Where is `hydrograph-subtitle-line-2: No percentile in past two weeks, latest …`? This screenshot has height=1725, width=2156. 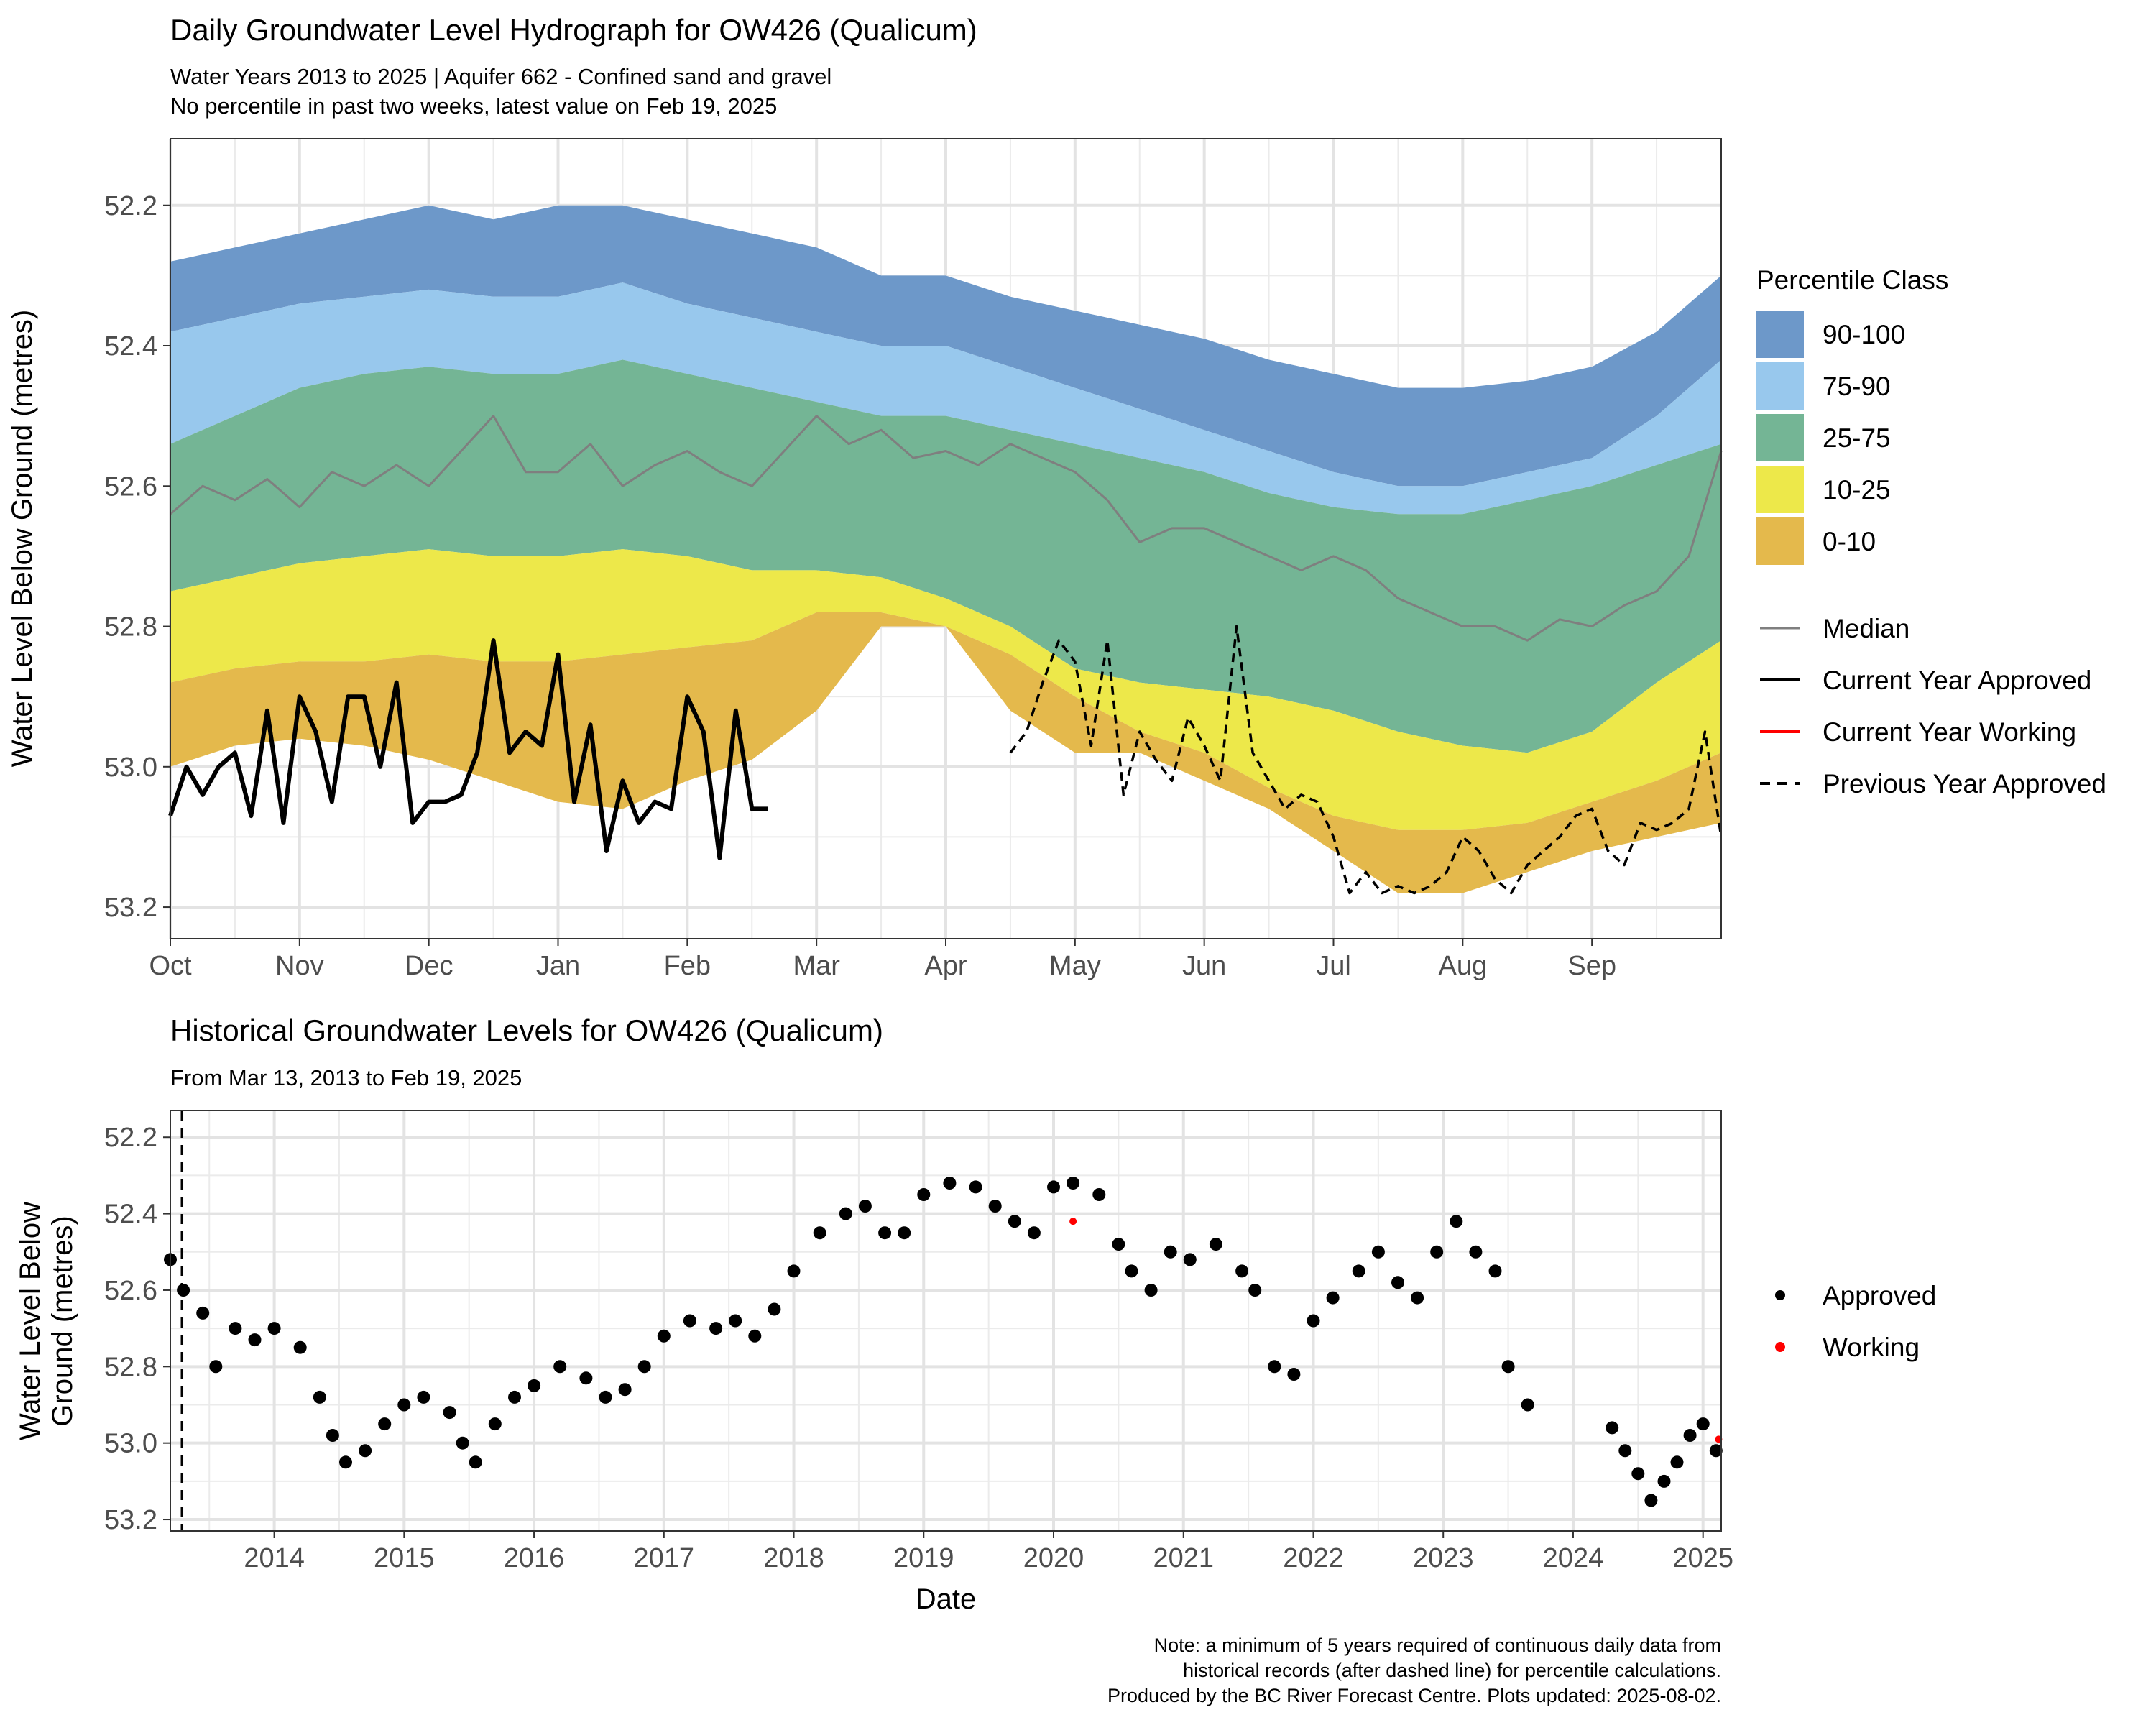 hydrograph-subtitle-line-2: No percentile in past two weeks, latest … is located at coordinates (474, 106).